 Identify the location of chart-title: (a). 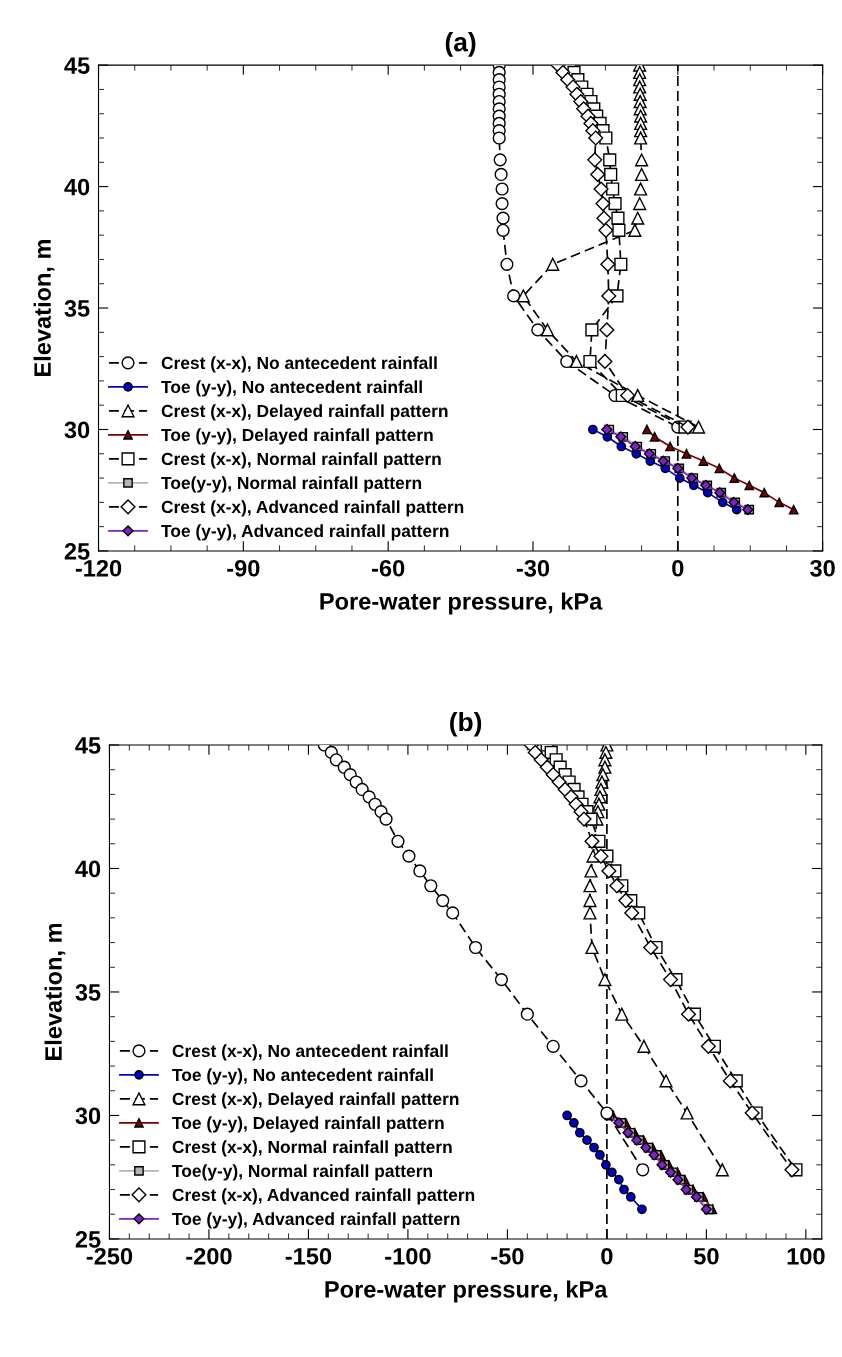
(460, 44).